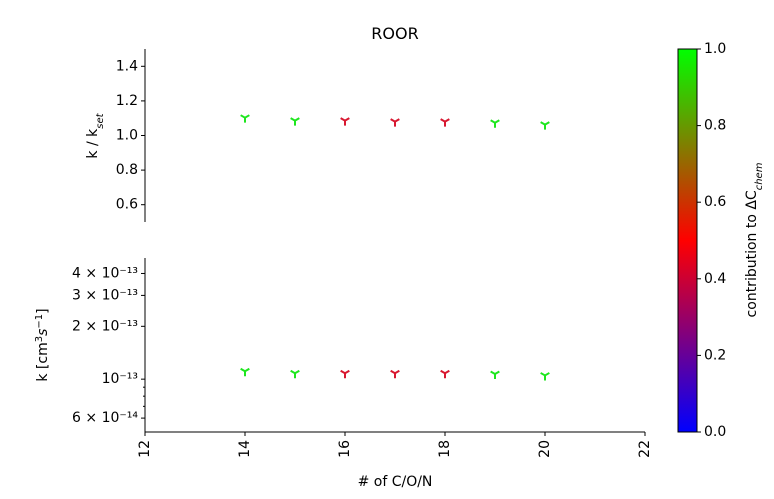  Describe the element at coordinates (445, 449) in the screenshot. I see `x-tick-label: 18` at that location.